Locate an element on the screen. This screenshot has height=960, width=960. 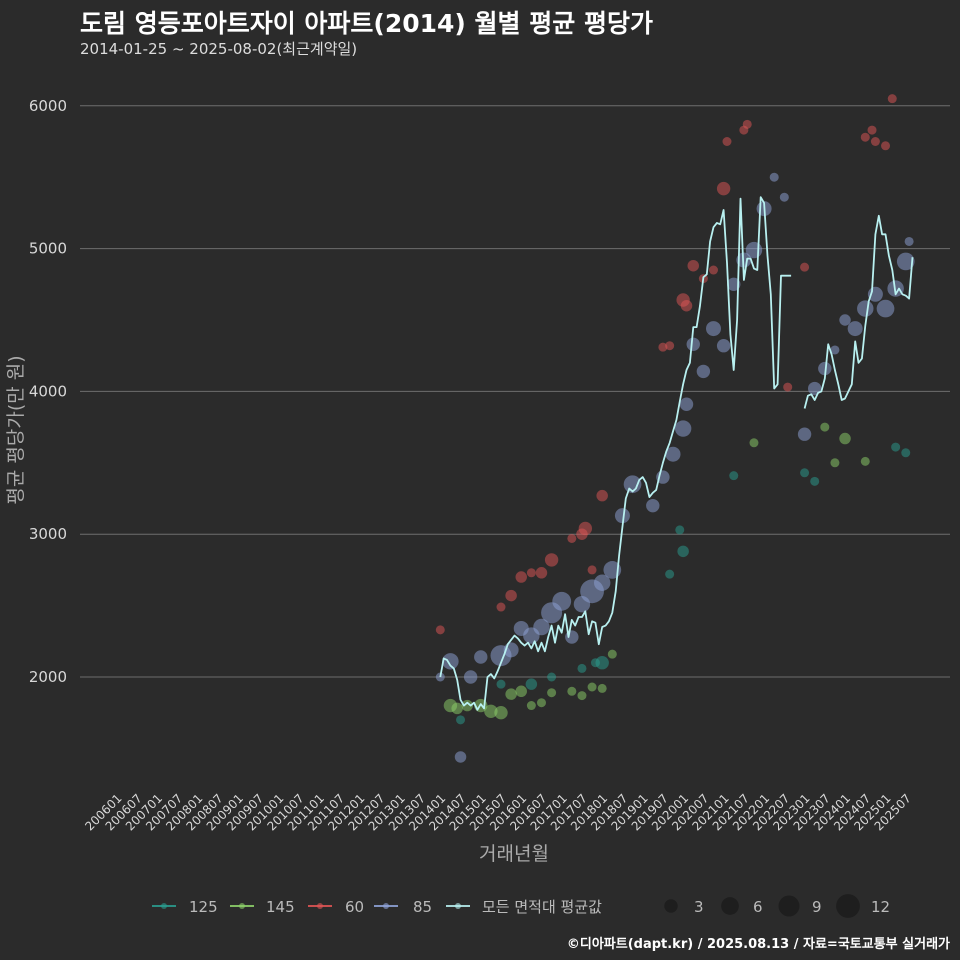
y-tick-labels: 2000 3000 4000 5000 6000 is located at coordinates (48, 391).